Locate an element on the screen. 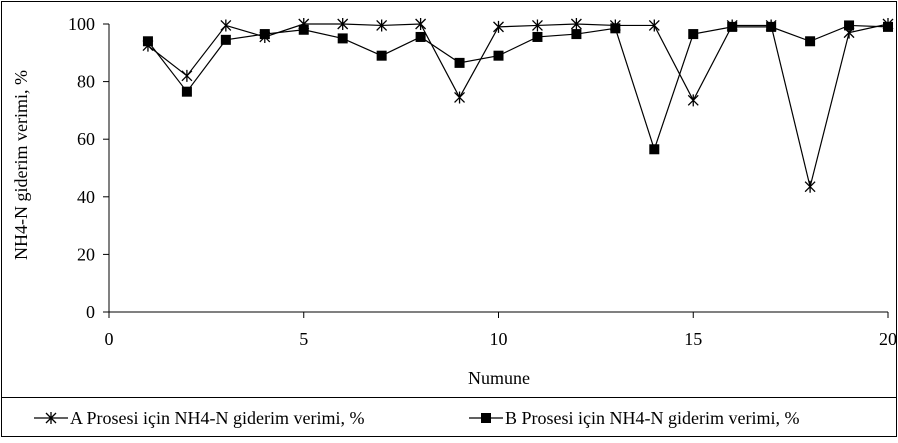  y-tick-label: 0 is located at coordinates (90, 312).